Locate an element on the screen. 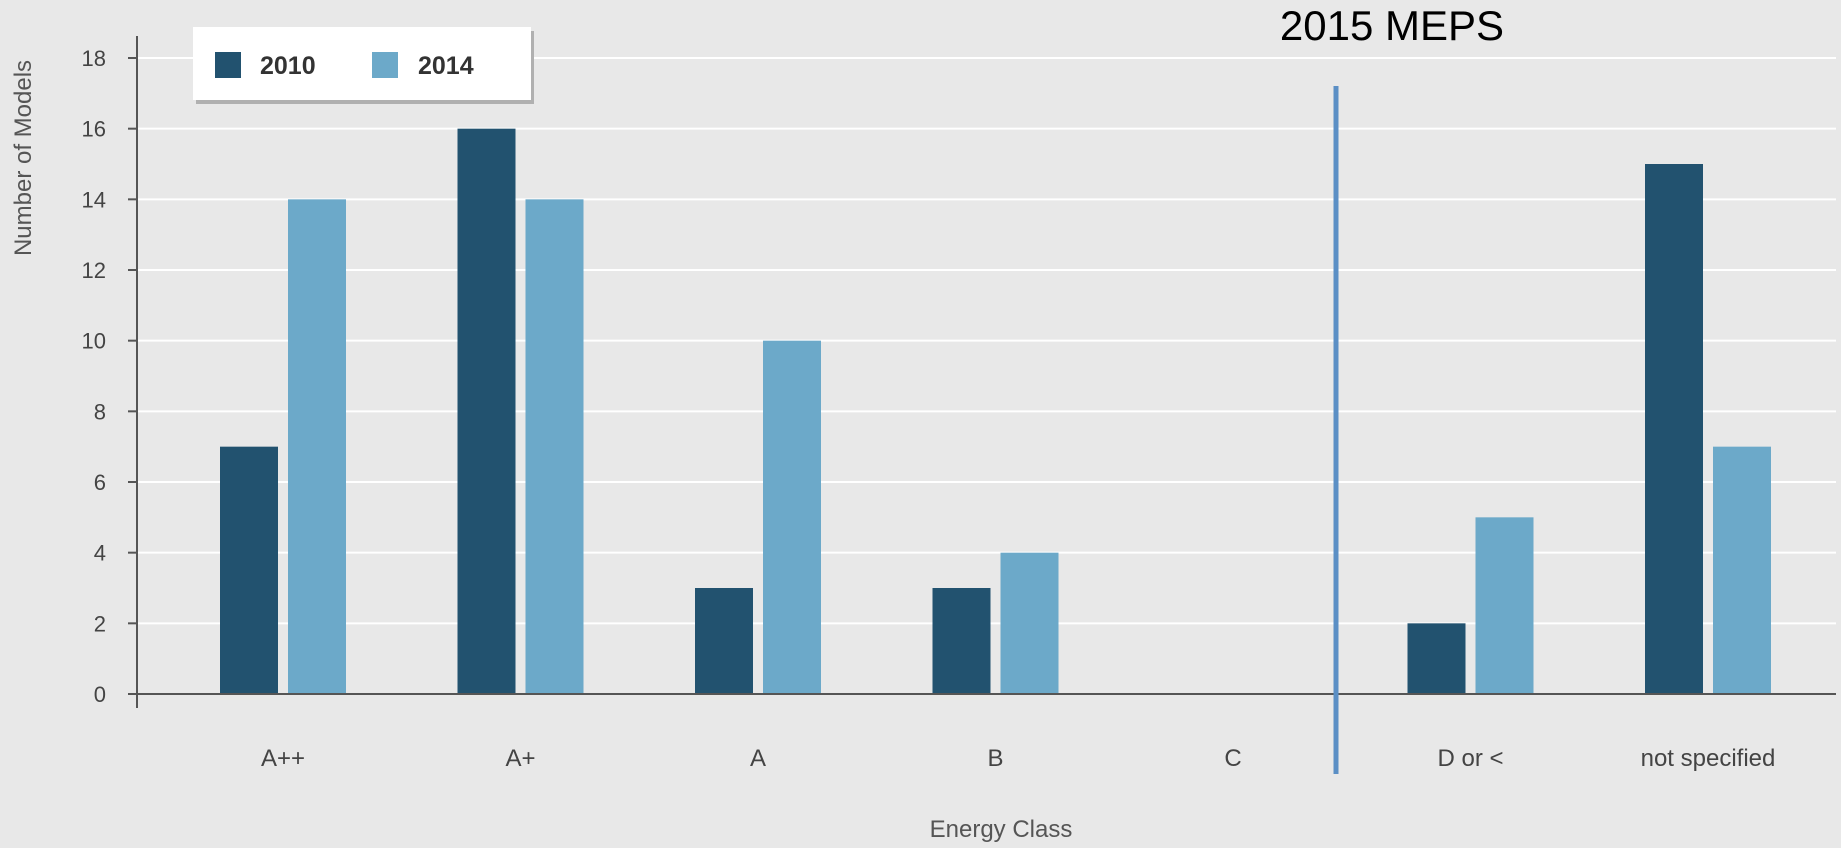 The width and height of the screenshot is (1841, 848). bar-2010-A is located at coordinates (724, 641).